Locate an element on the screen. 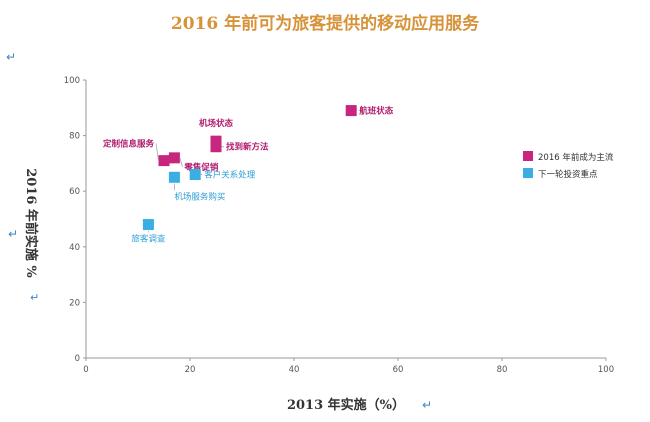 The image size is (650, 422). y-tick-label: 0 is located at coordinates (77, 359).